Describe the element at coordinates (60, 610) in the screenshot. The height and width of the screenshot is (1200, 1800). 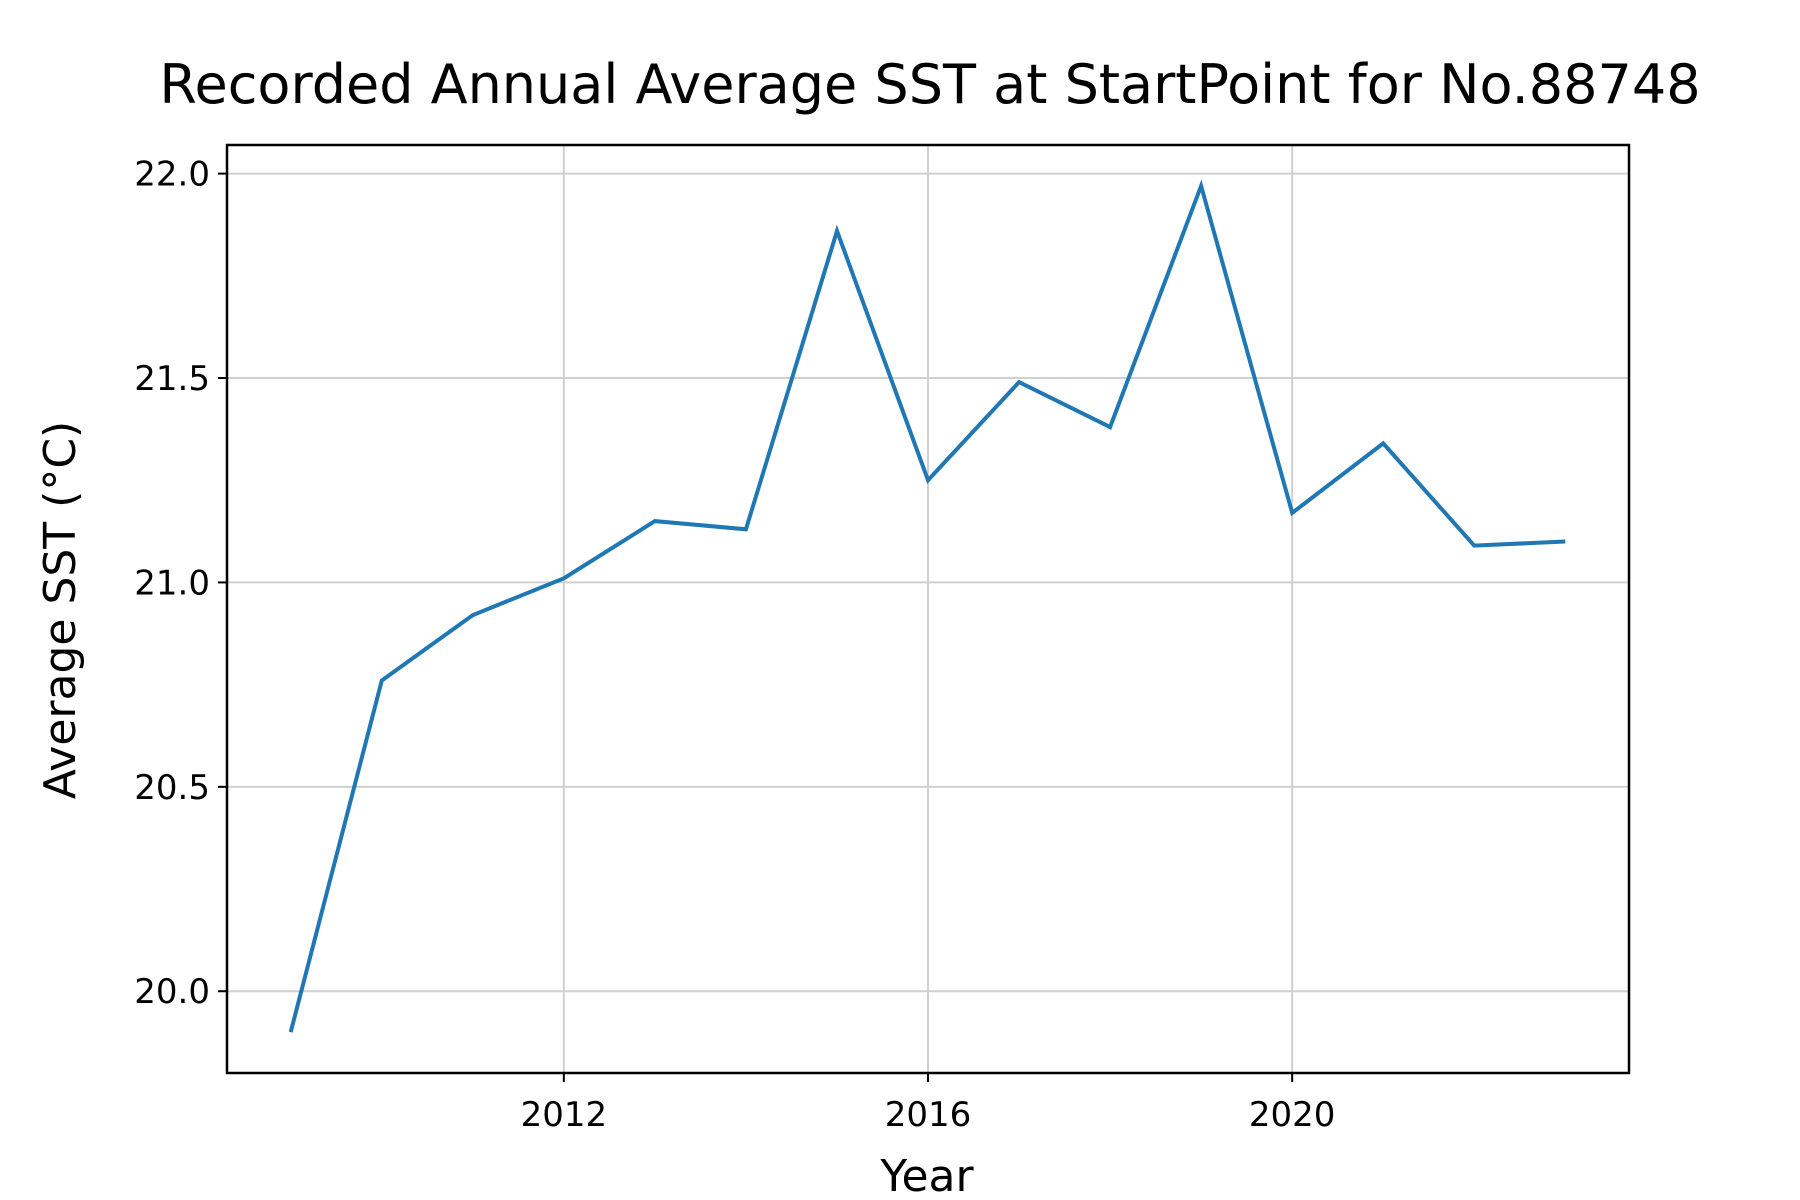
I see `y-axis-title: Average SST (°C)` at that location.